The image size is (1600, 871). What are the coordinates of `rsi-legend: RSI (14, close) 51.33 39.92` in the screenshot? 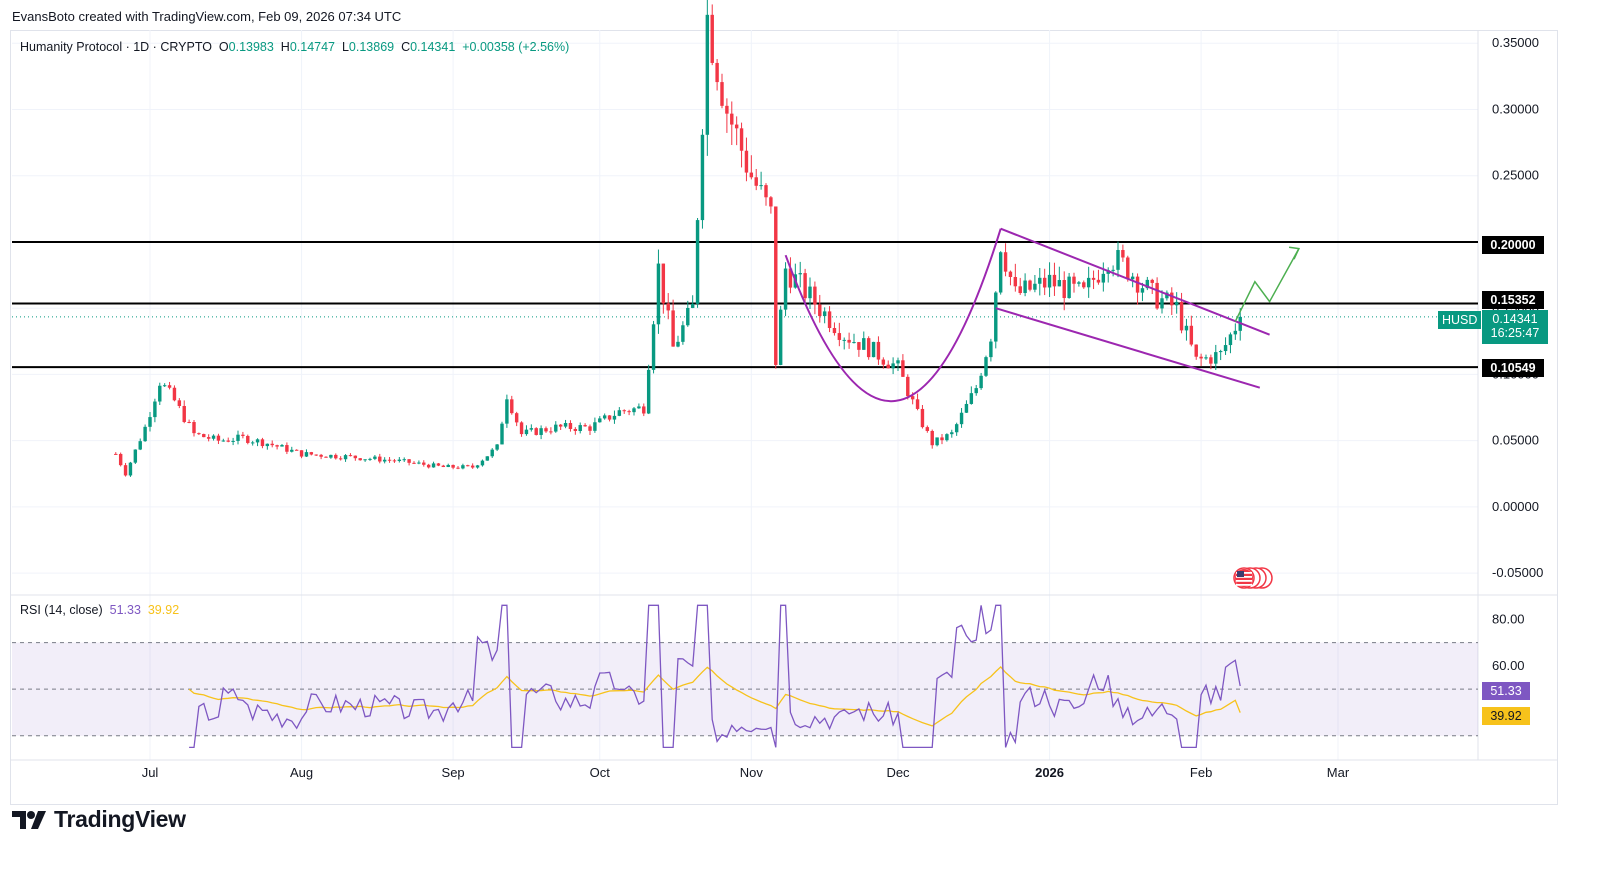 It's located at (99, 610).